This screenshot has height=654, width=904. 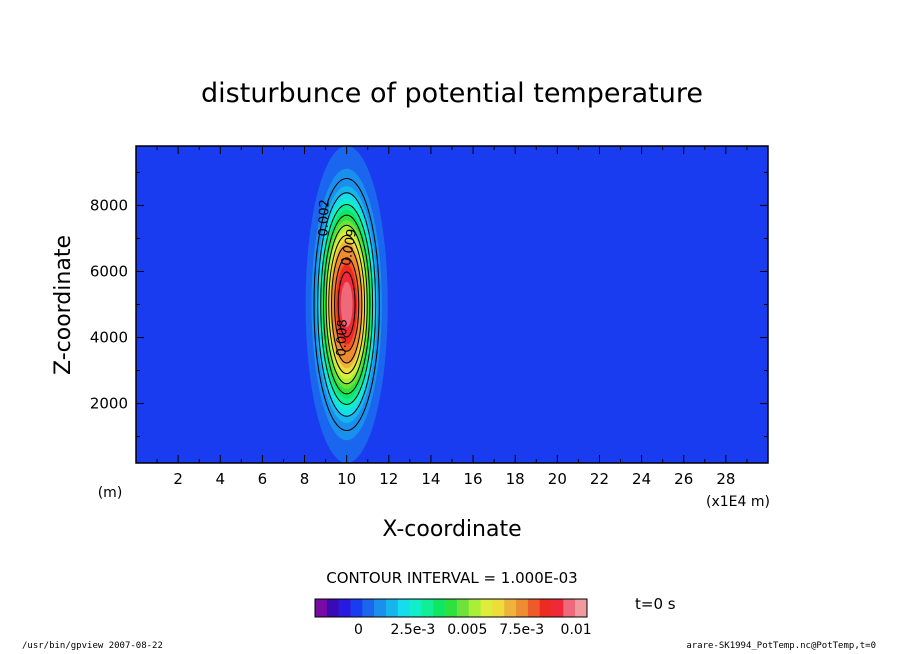 I want to click on x-tick-label: 20, so click(x=557, y=479).